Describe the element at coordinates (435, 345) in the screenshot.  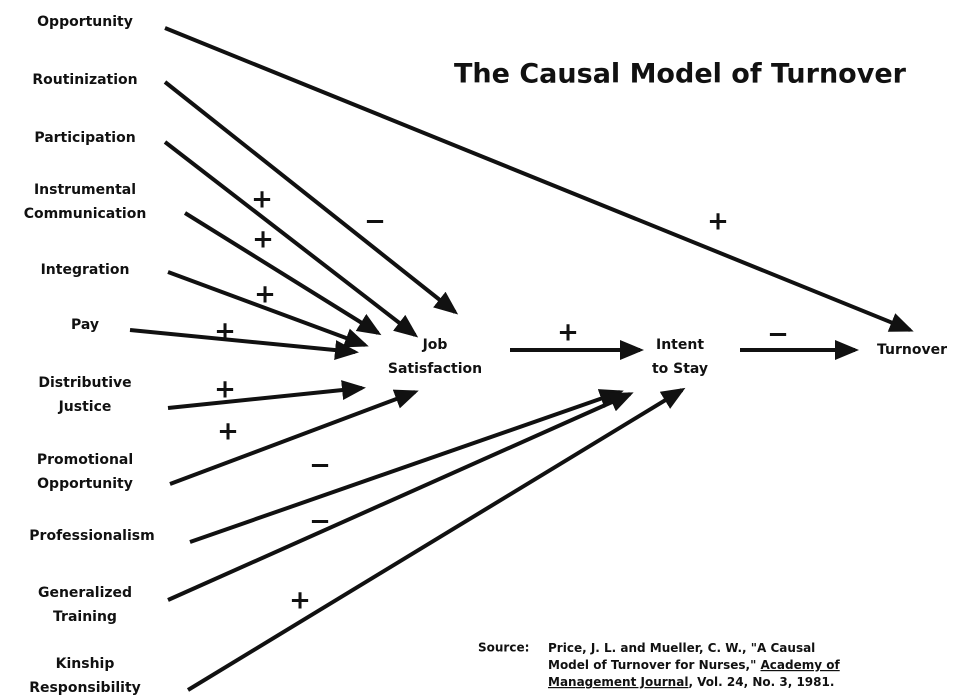
I see `node-label: Job` at that location.